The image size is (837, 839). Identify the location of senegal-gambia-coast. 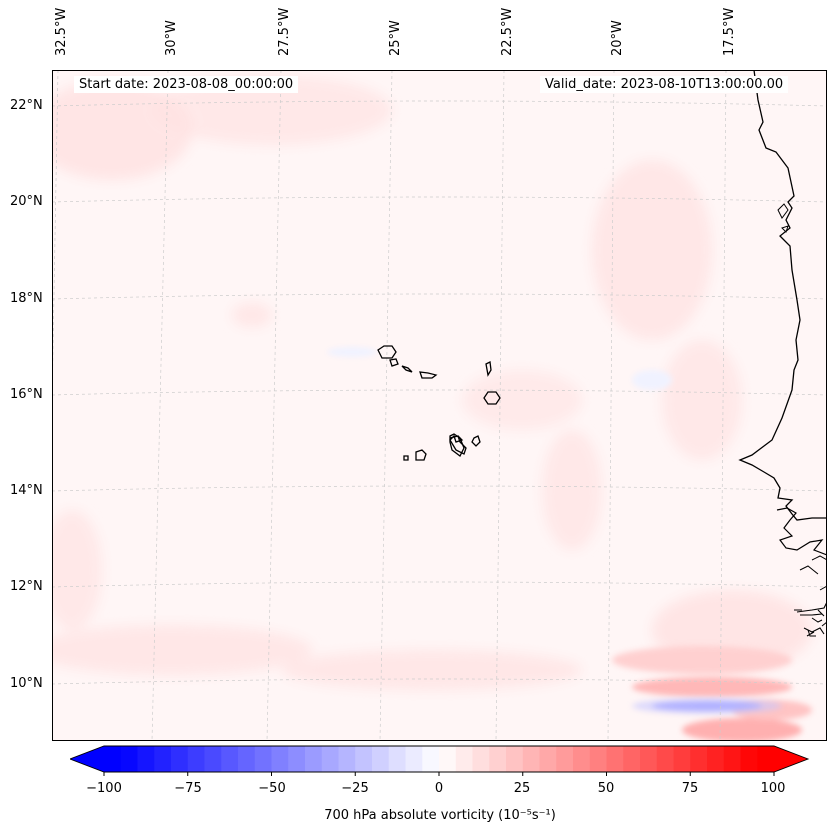
(801, 531).